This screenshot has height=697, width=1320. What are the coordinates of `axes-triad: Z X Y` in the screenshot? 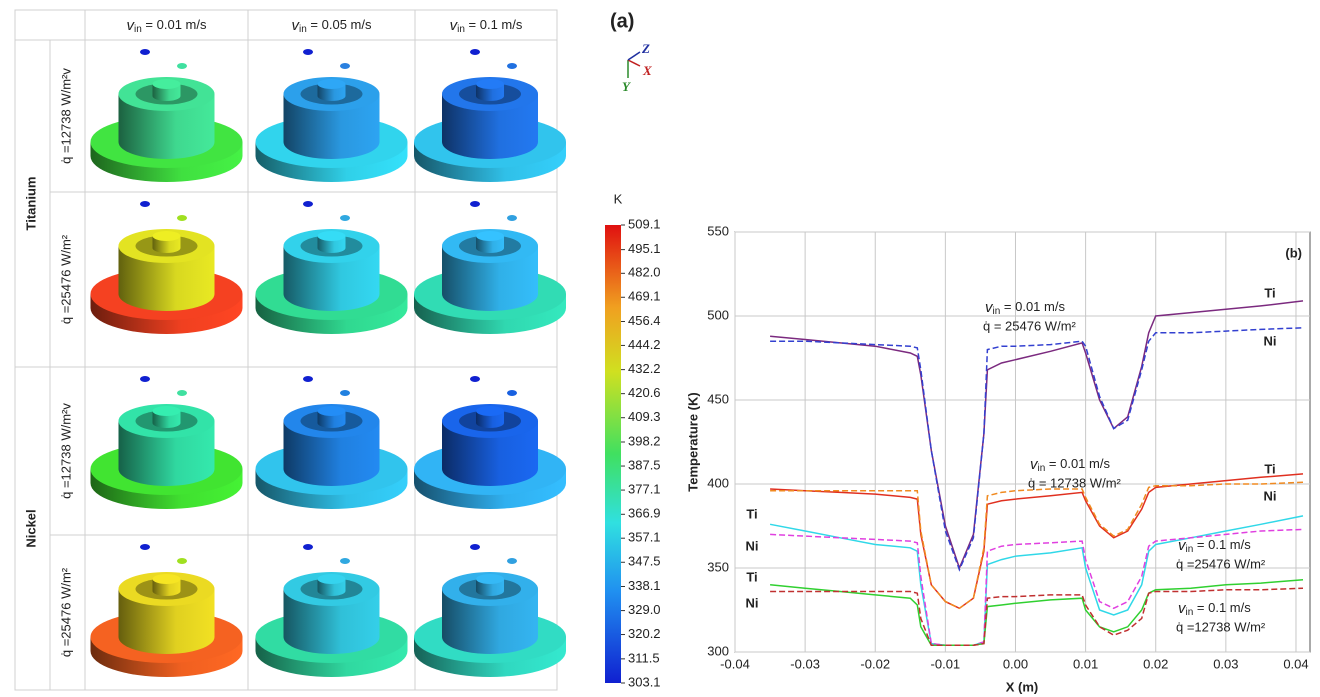 It's located at (637, 67).